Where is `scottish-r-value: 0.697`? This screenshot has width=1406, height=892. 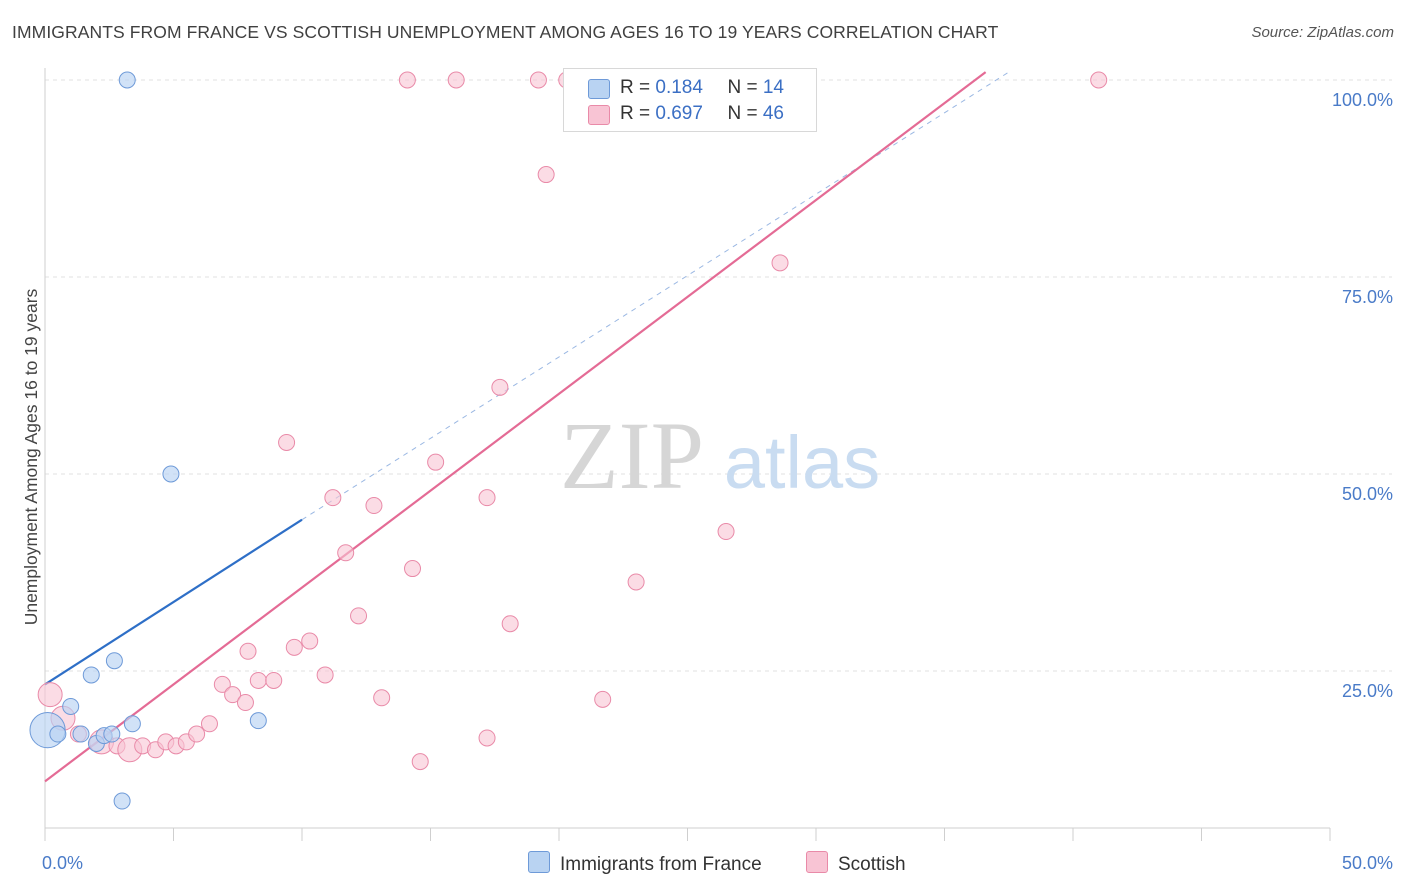 scottish-r-value: 0.697 is located at coordinates (679, 113).